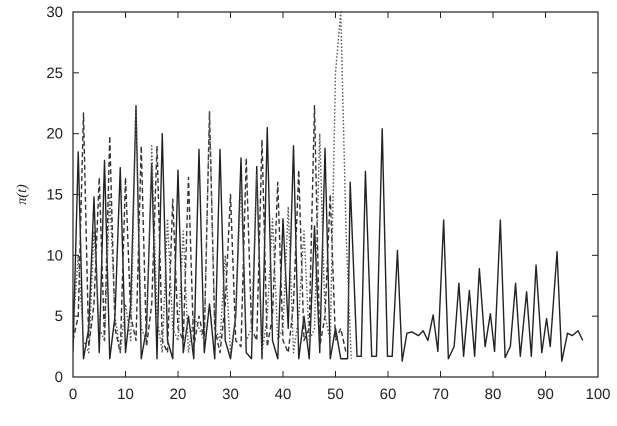 The image size is (617, 426). What do you see at coordinates (54, 255) in the screenshot?
I see `y-tick-label: 10` at bounding box center [54, 255].